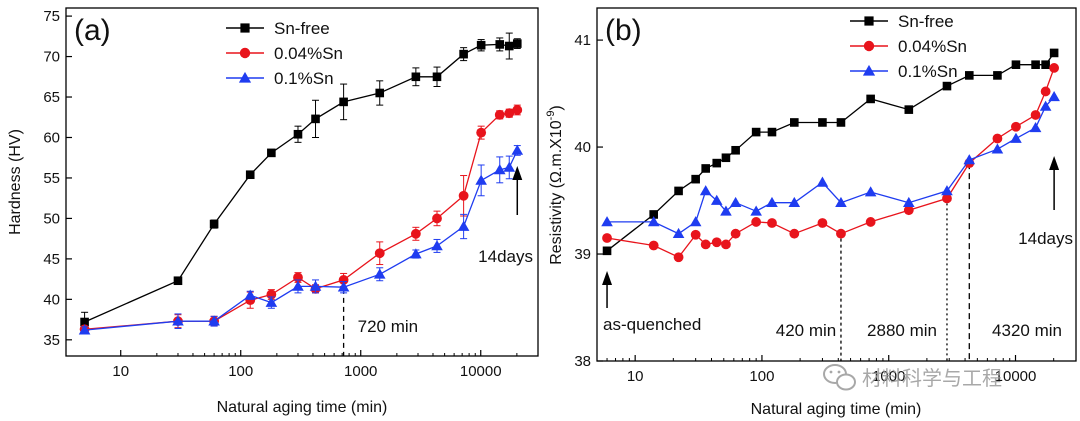 The image size is (1080, 421). What do you see at coordinates (932, 46) in the screenshot?
I see `legend-label: 0.04%Sn` at bounding box center [932, 46].